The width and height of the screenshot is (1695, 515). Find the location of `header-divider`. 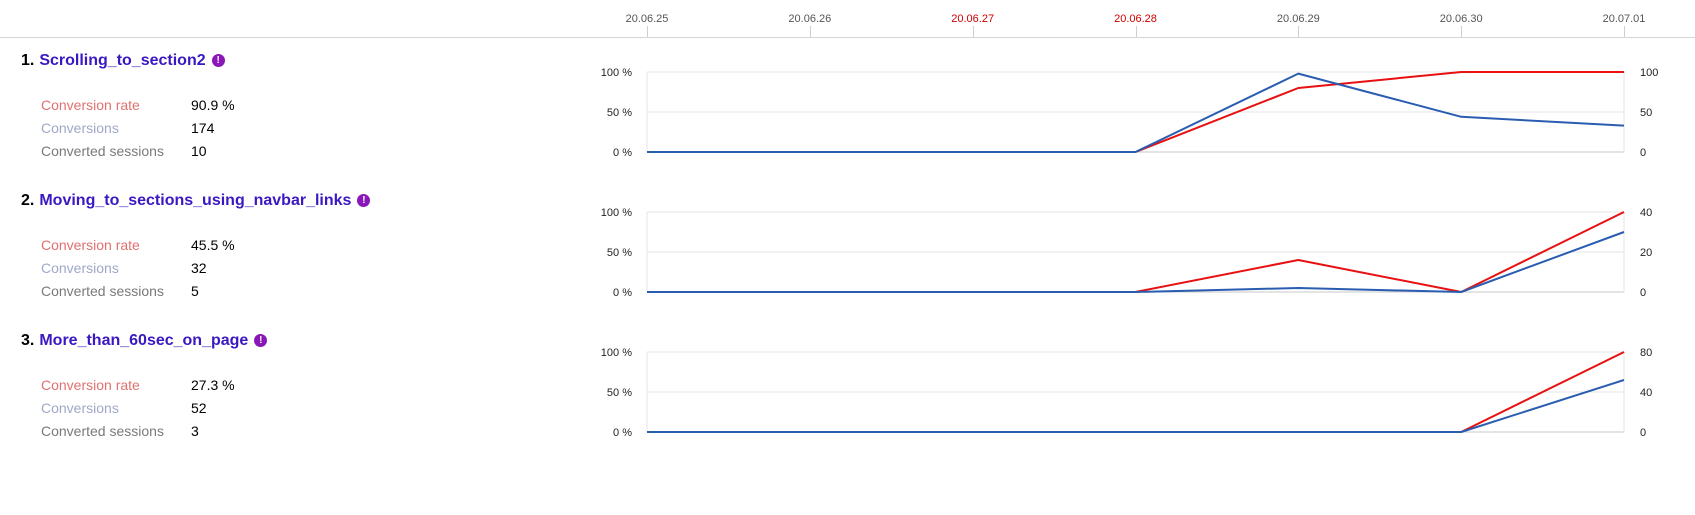

header-divider is located at coordinates (847, 37).